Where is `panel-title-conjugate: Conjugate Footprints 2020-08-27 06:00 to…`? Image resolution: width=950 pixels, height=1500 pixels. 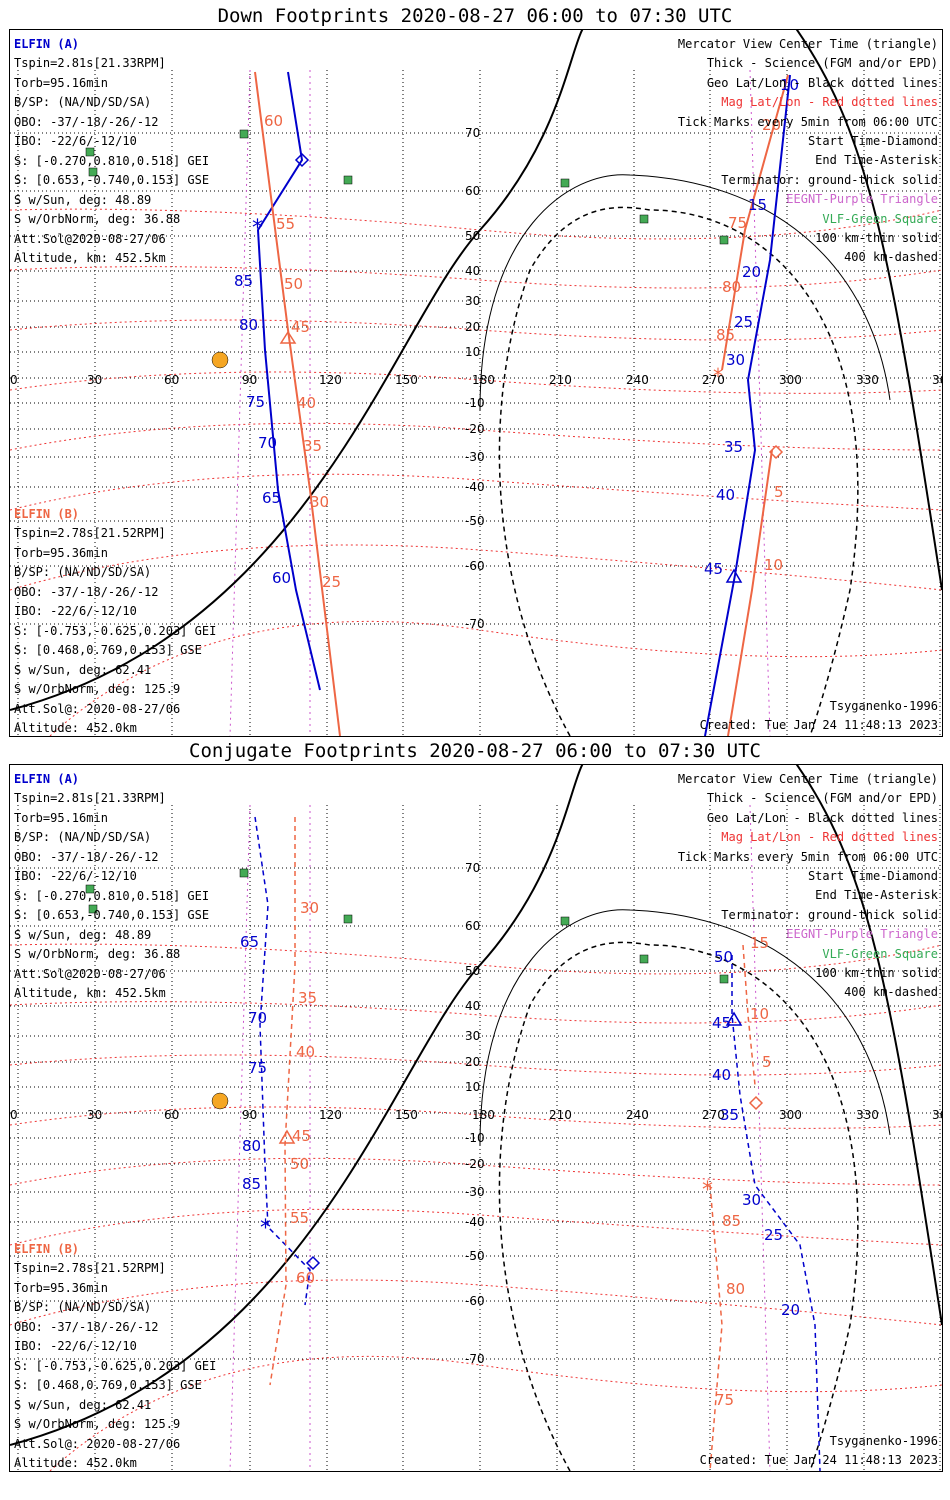 panel-title-conjugate: Conjugate Footprints 2020-08-27 06:00 to… is located at coordinates (475, 751).